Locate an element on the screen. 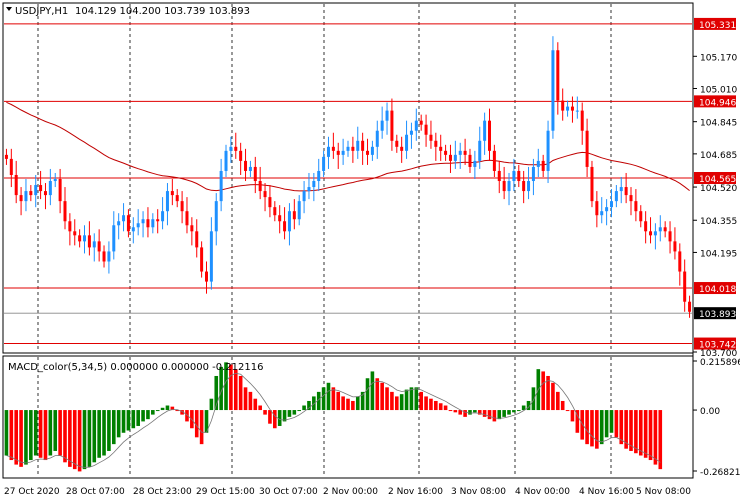  time-label: 28 Oct 23:00 is located at coordinates (162, 492).